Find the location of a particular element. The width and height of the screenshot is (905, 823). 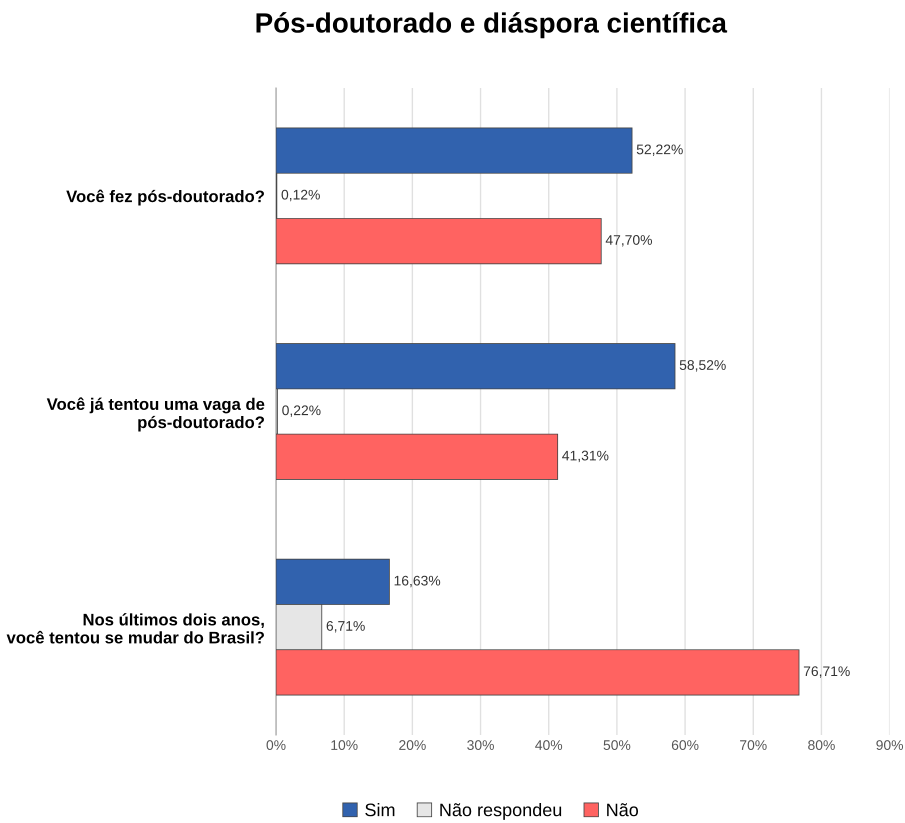

data-label: 41,31% is located at coordinates (585, 456).